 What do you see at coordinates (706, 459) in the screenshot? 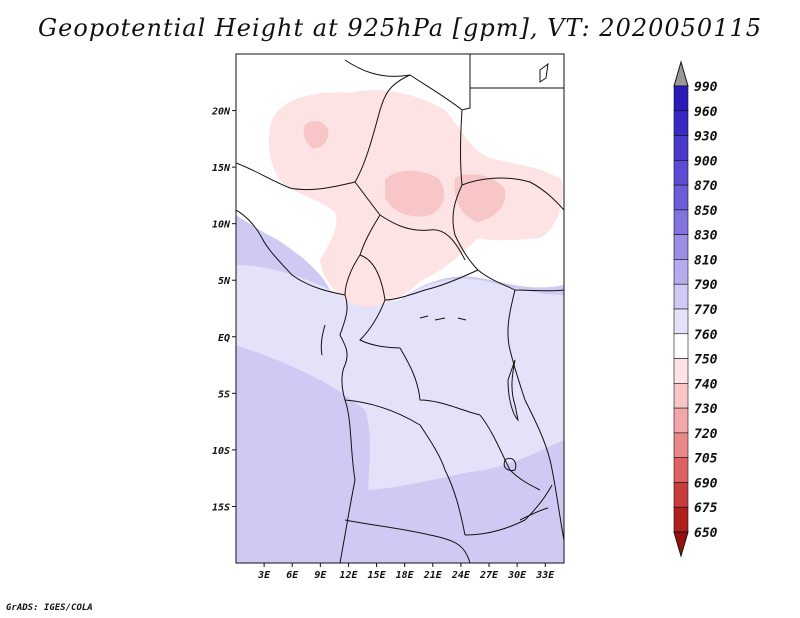
I see `colorbar-level-label: 705` at bounding box center [706, 459].